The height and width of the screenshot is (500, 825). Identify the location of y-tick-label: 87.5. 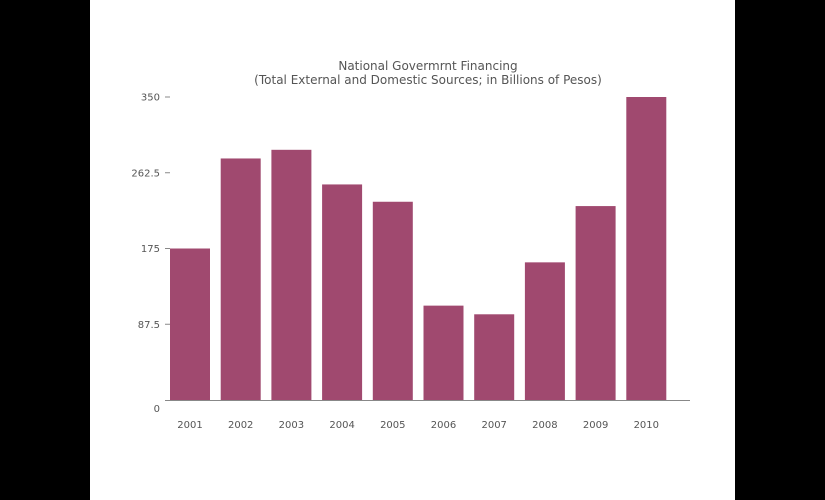
(149, 325).